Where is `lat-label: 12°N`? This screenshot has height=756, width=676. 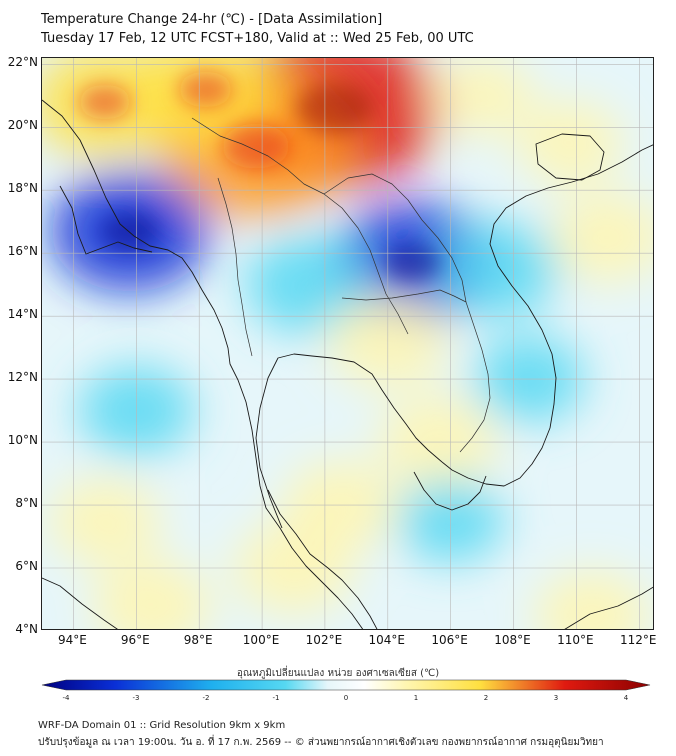 lat-label: 12°N is located at coordinates (22, 377).